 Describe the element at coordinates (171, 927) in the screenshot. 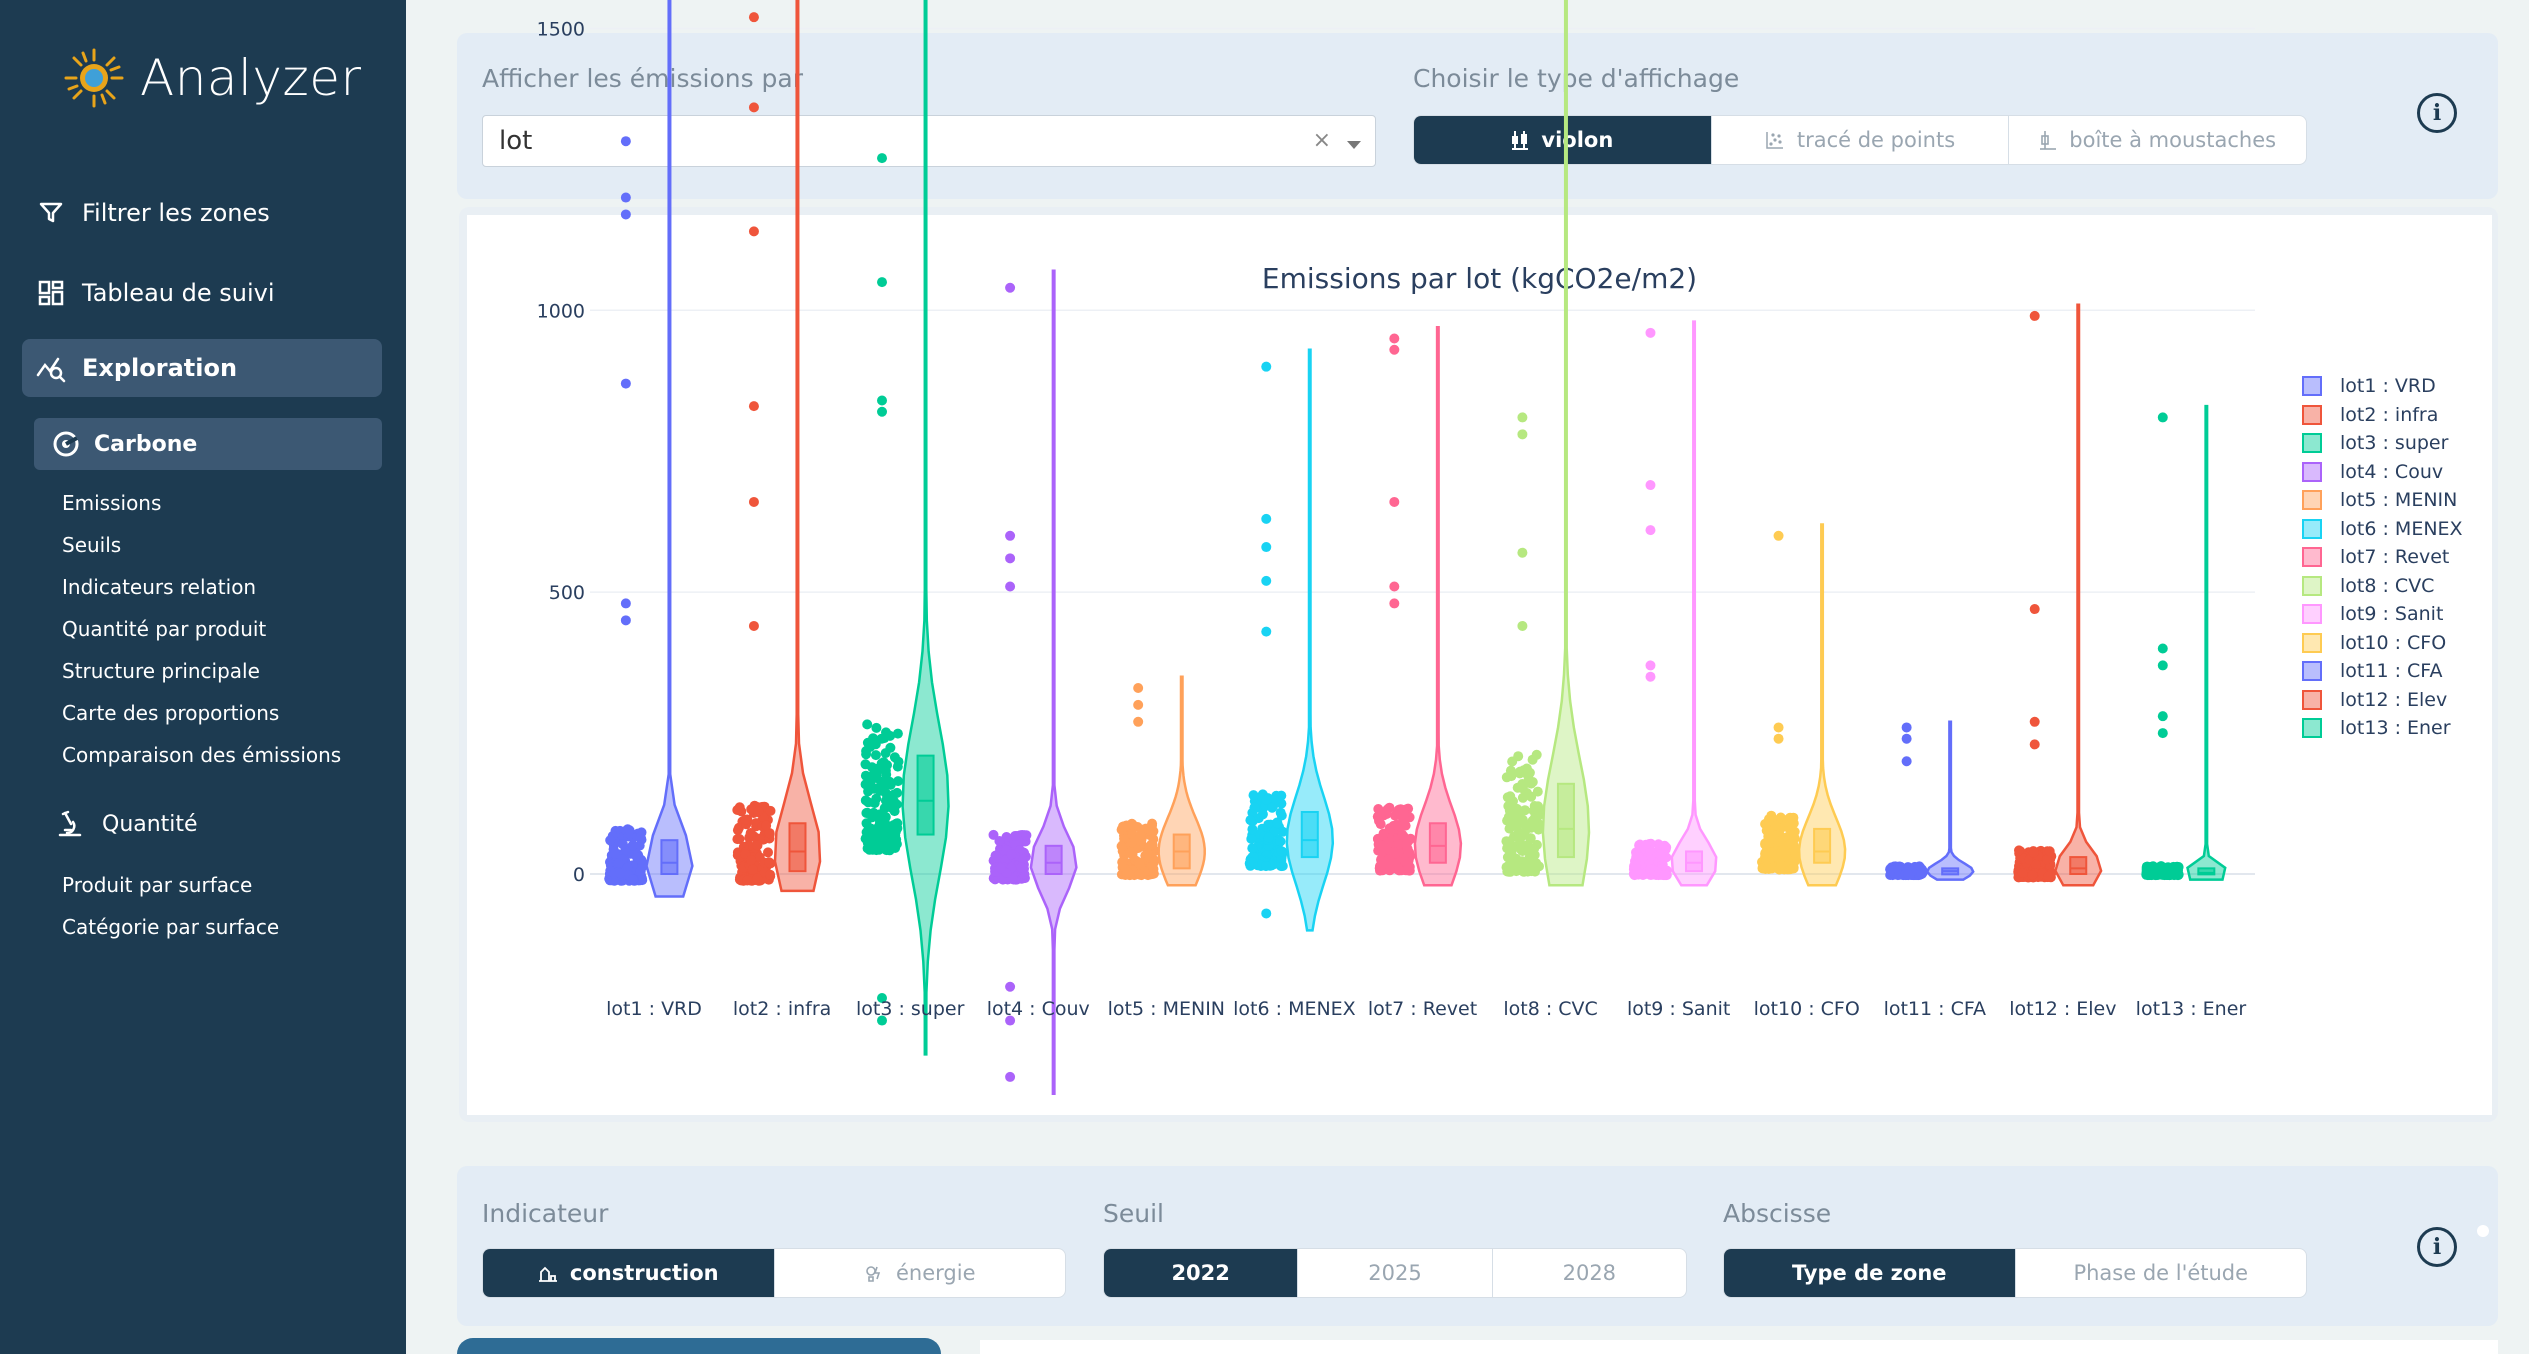

I see `nav-categorie-par-surface: Catégorie par surface` at that location.